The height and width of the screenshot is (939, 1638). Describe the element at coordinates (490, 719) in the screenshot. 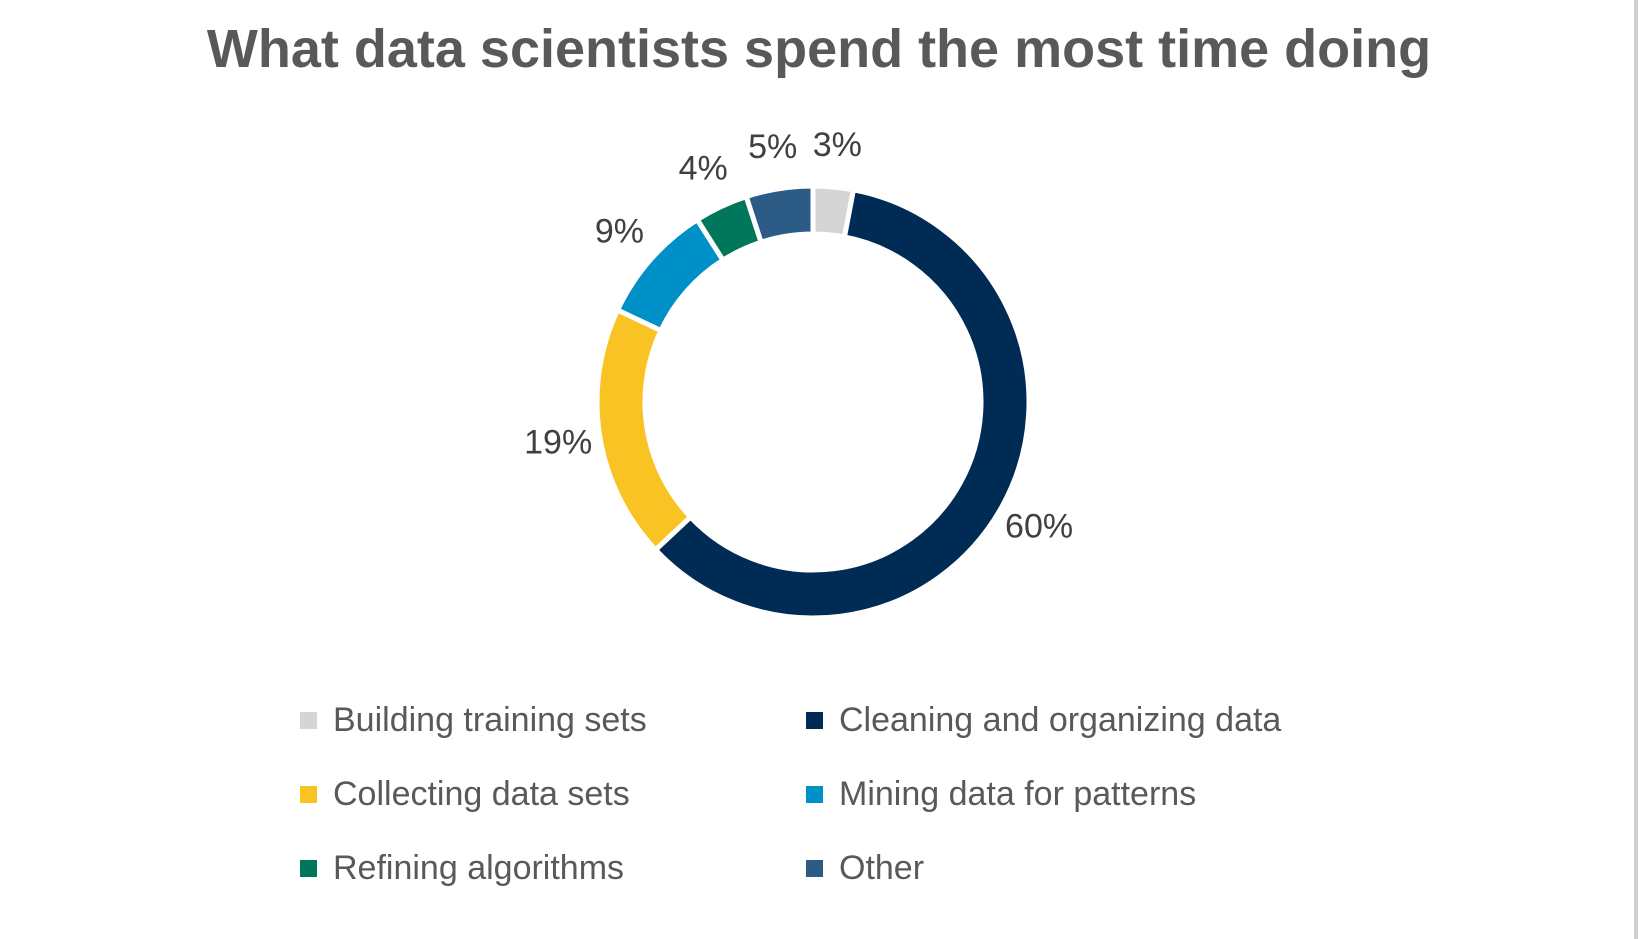

I see `legend-label: Building training sets` at that location.